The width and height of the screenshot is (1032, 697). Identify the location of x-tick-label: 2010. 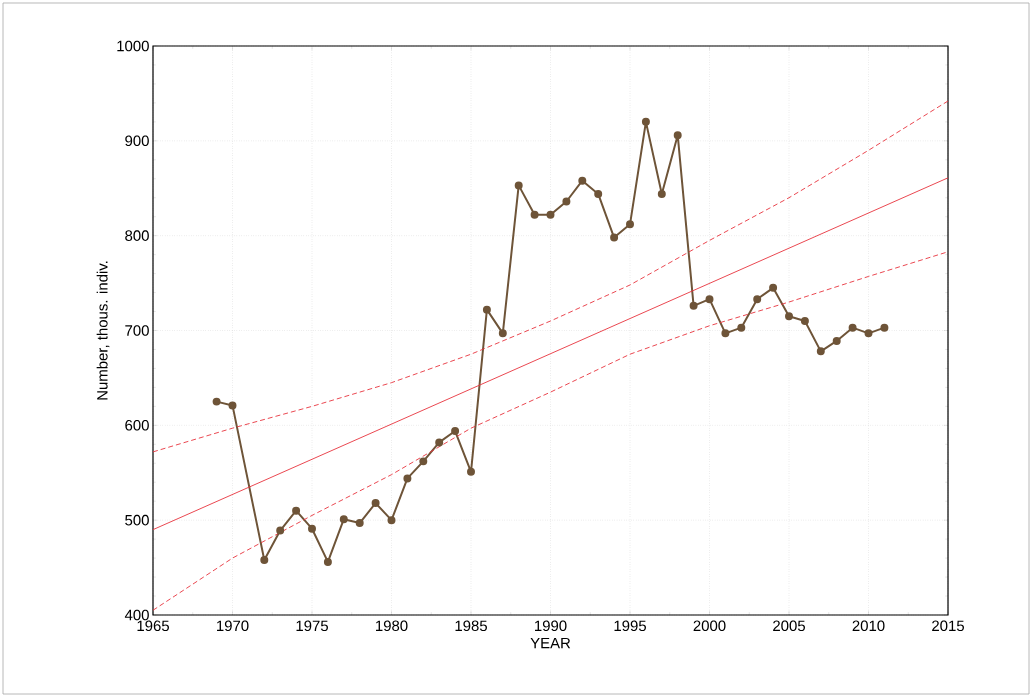
(868, 626).